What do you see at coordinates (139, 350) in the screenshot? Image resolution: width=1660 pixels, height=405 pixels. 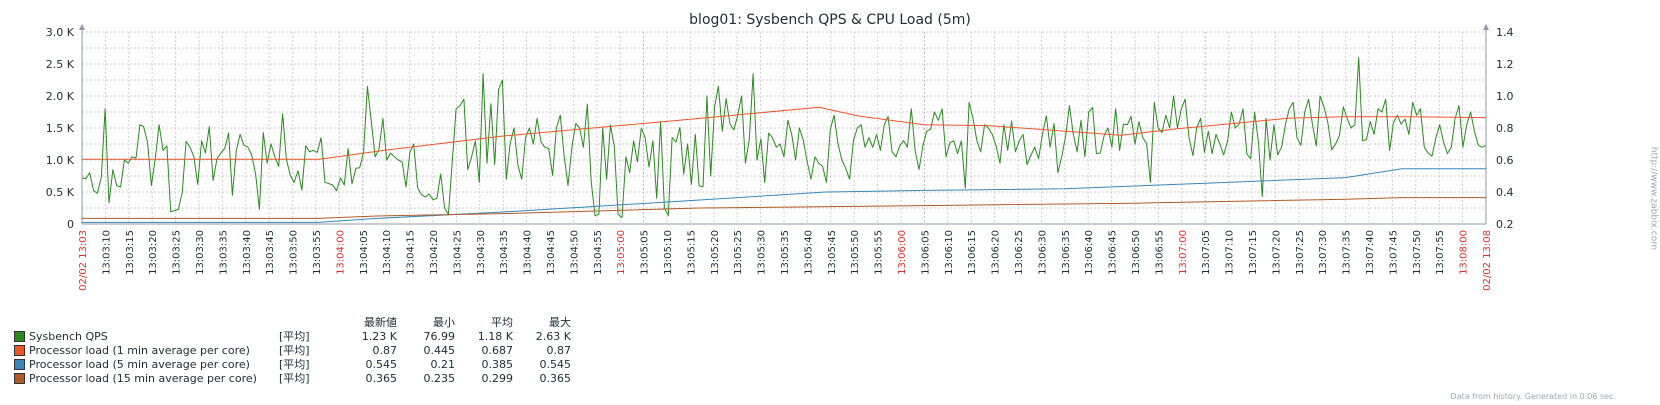 I see `legend-series-name: Processor load (1 min average per core)` at bounding box center [139, 350].